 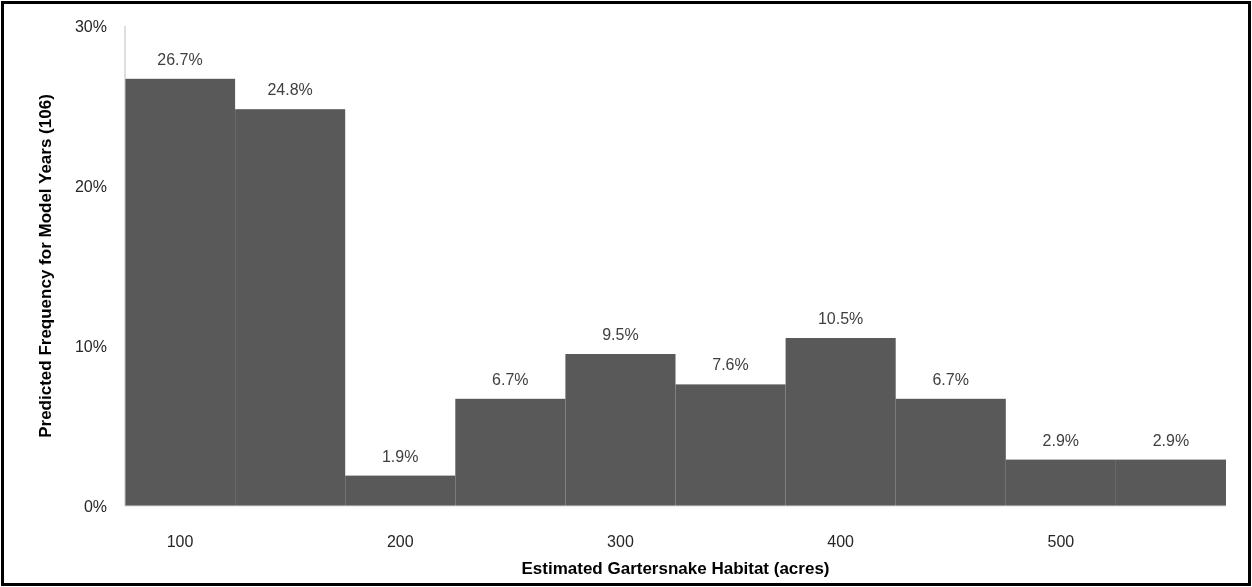 I want to click on data-label: 7.6%, so click(x=730, y=365).